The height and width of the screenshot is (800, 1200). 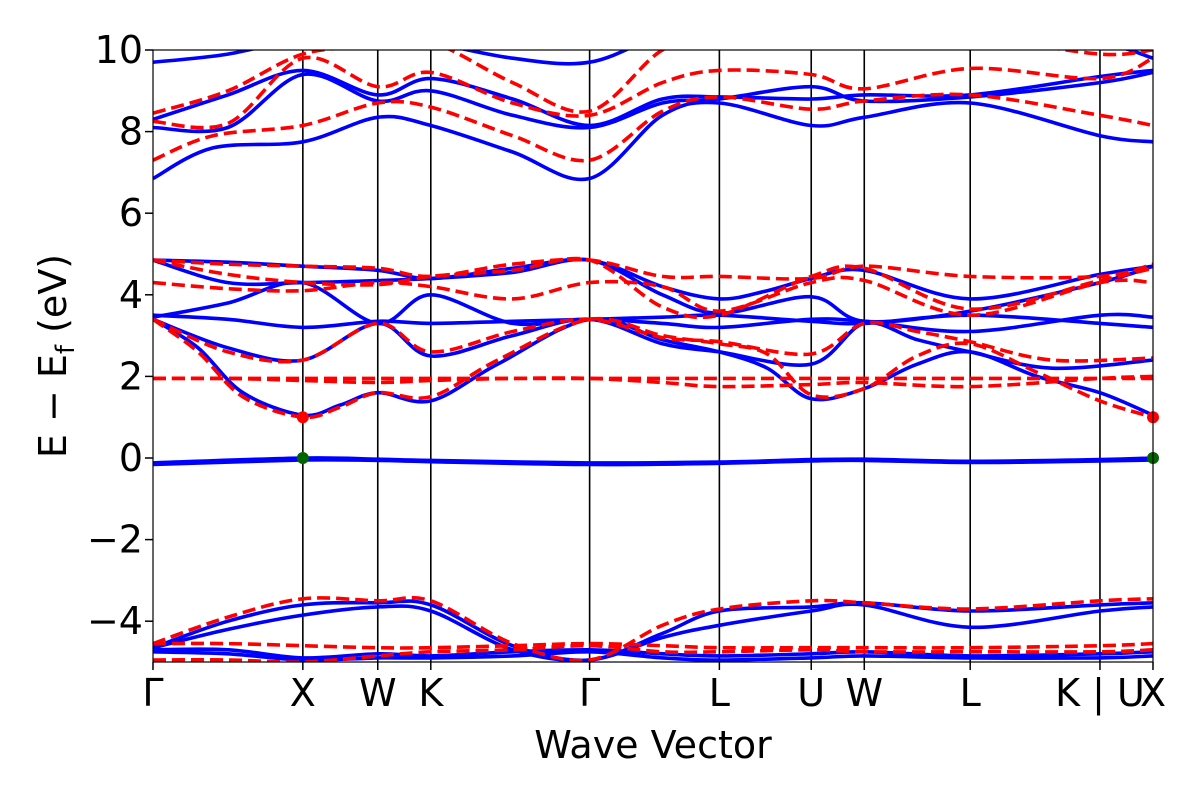 What do you see at coordinates (1100, 693) in the screenshot?
I see `x-tick-label: K | U` at bounding box center [1100, 693].